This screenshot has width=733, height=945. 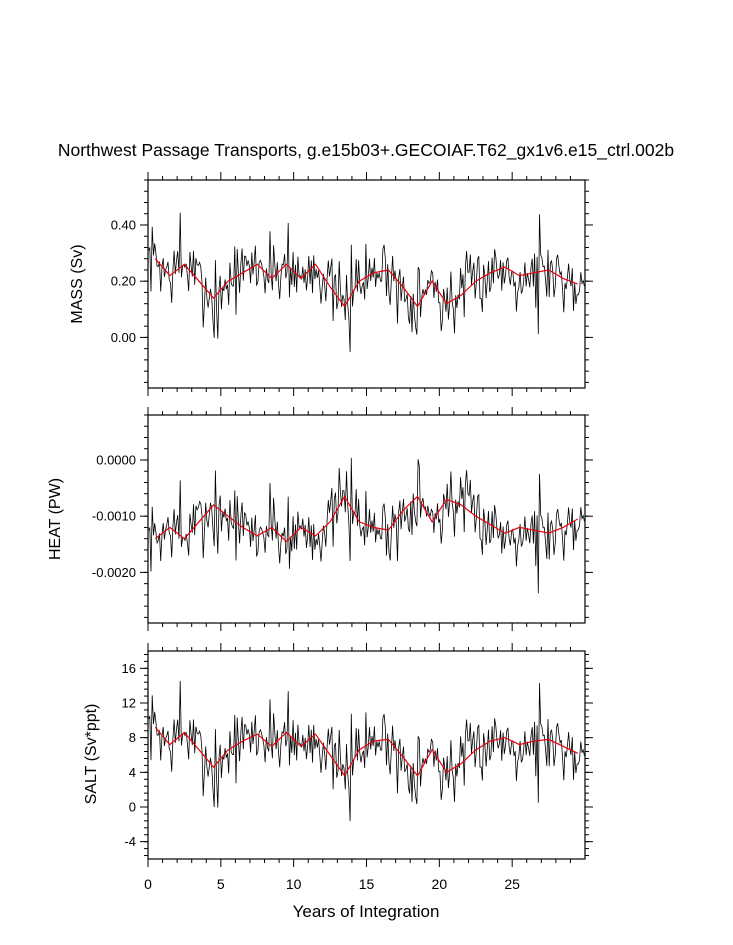 I want to click on x-axis-label: Years of Integration, so click(x=366, y=911).